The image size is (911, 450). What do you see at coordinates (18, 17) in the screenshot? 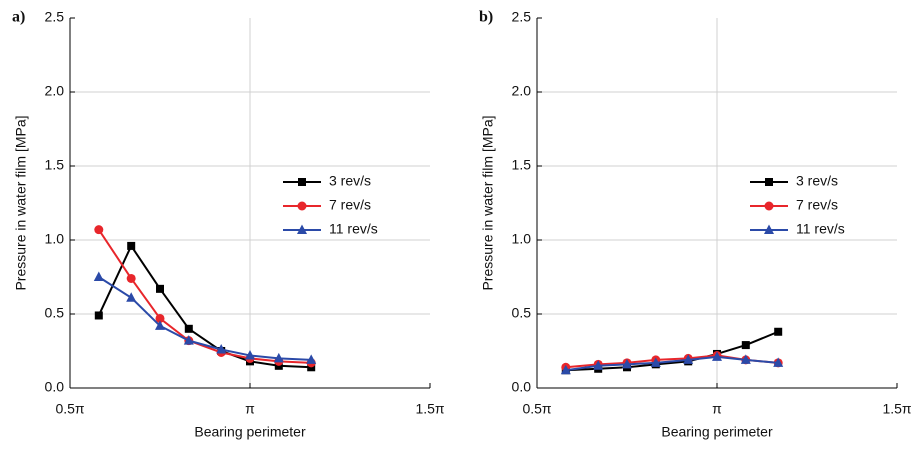
I see `panel-label: a)` at bounding box center [18, 17].